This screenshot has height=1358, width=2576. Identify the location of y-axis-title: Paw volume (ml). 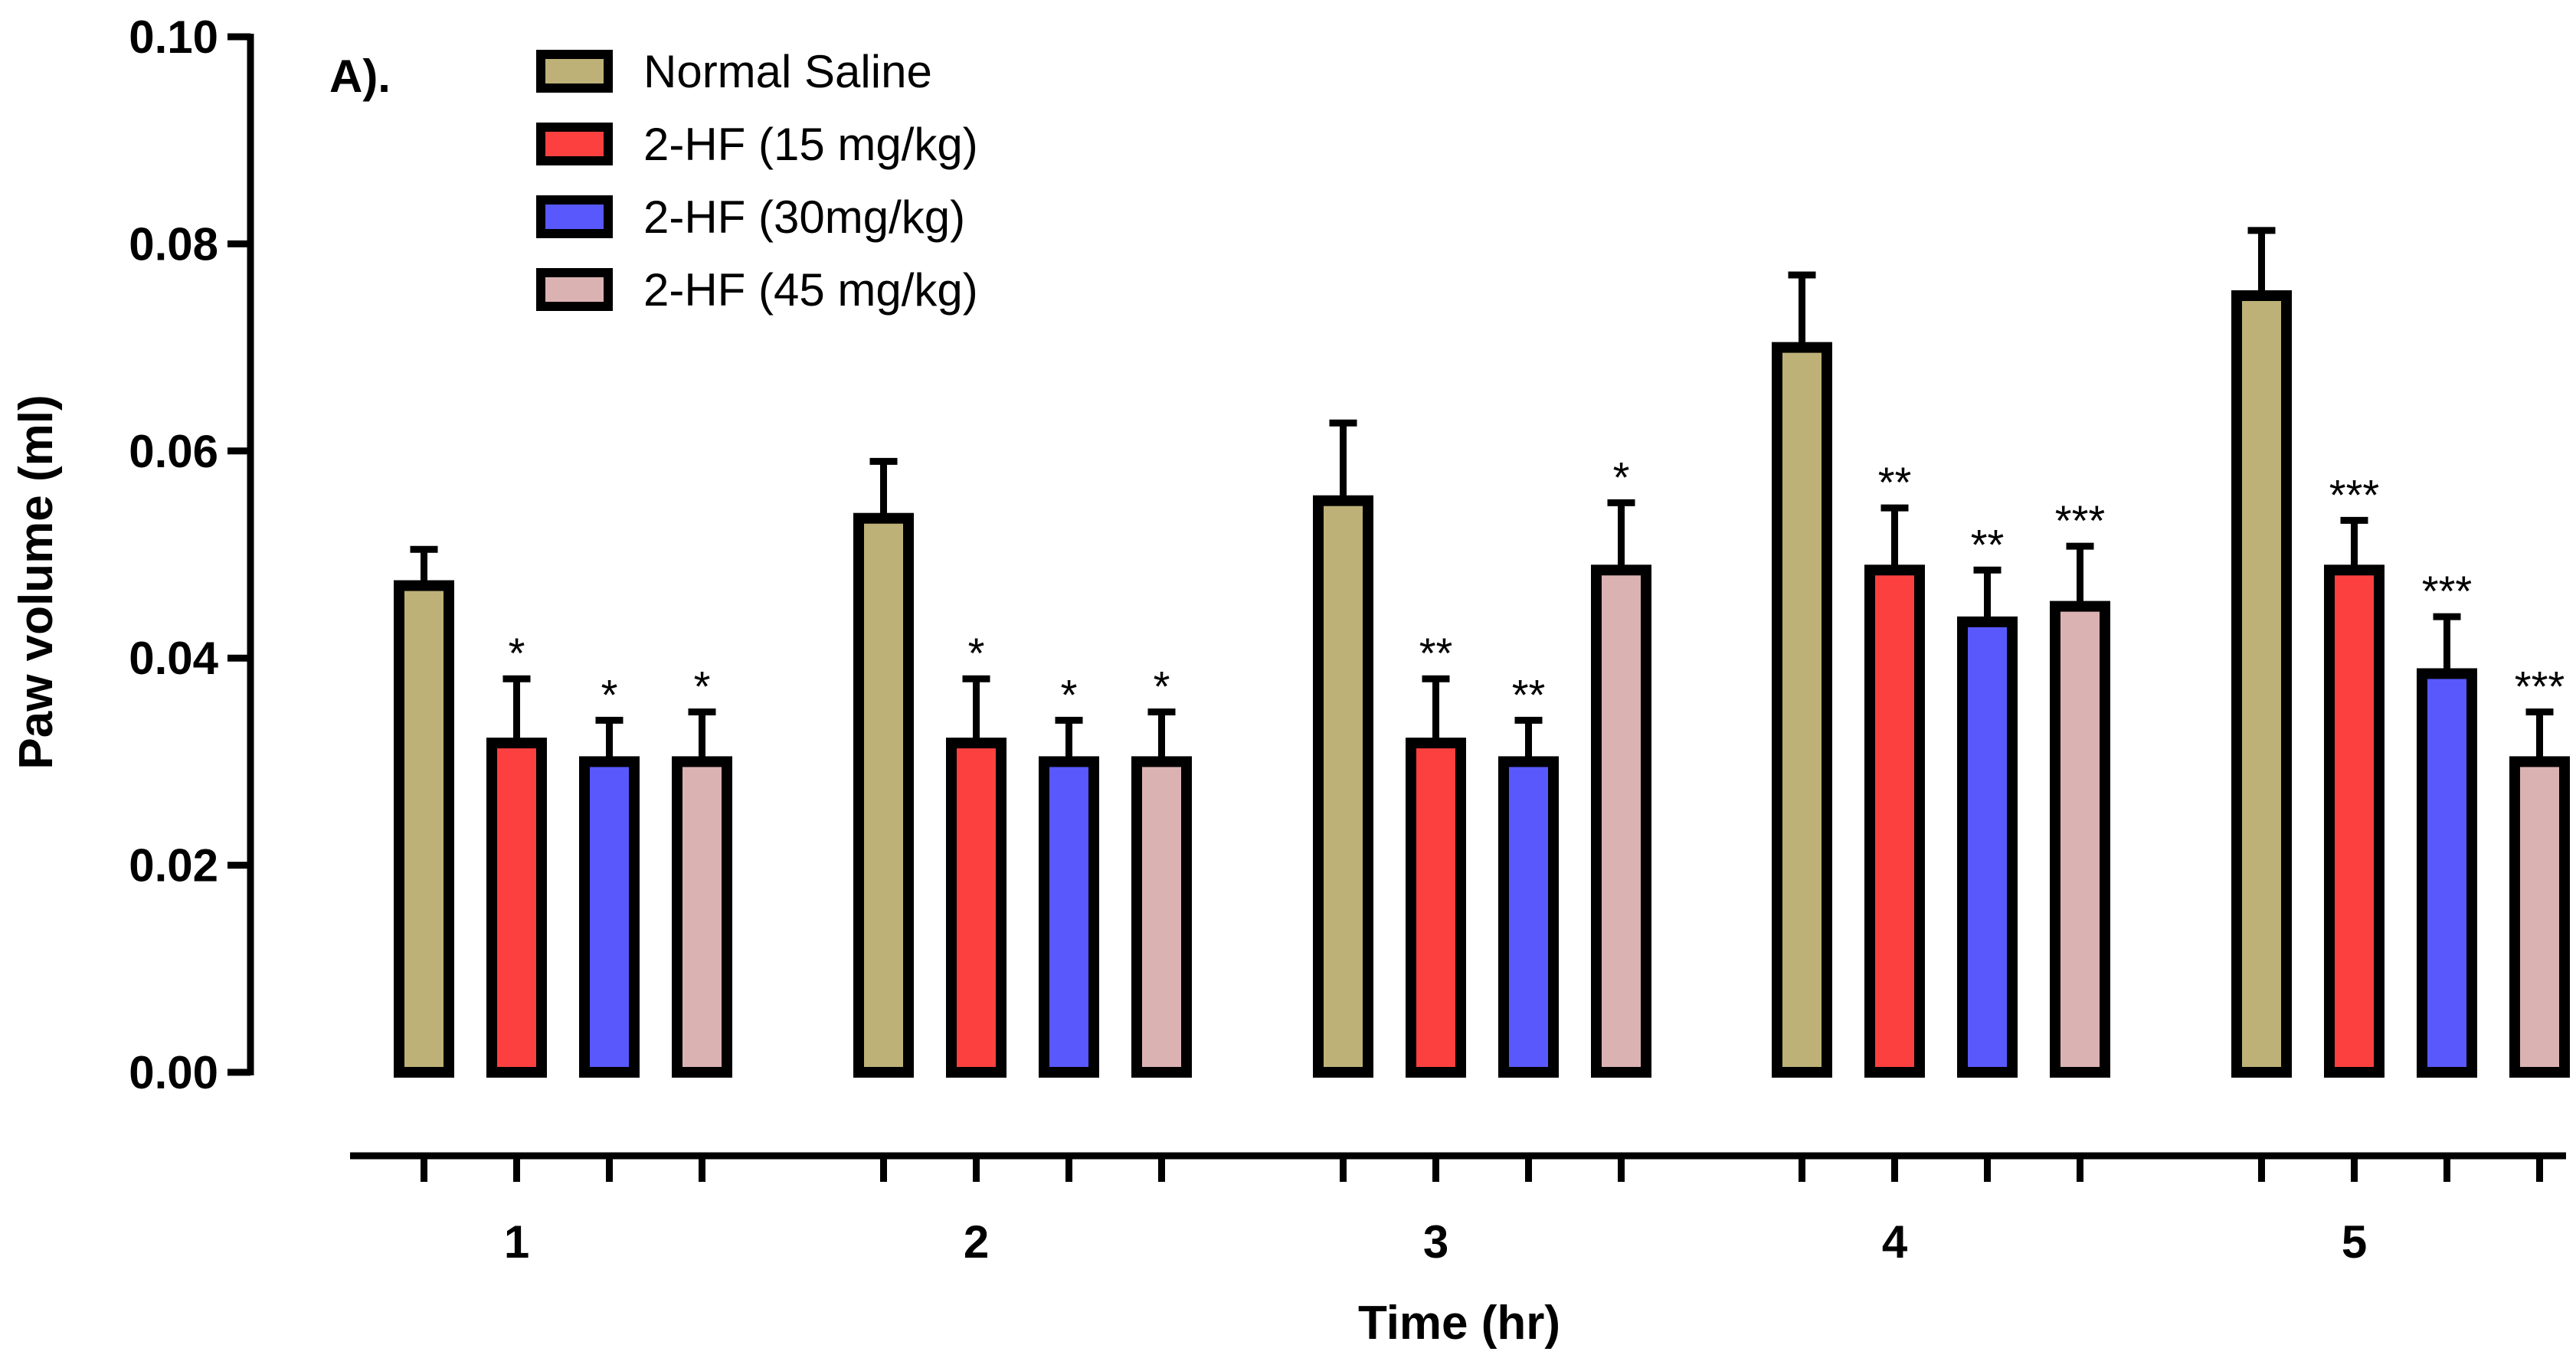
(36, 581).